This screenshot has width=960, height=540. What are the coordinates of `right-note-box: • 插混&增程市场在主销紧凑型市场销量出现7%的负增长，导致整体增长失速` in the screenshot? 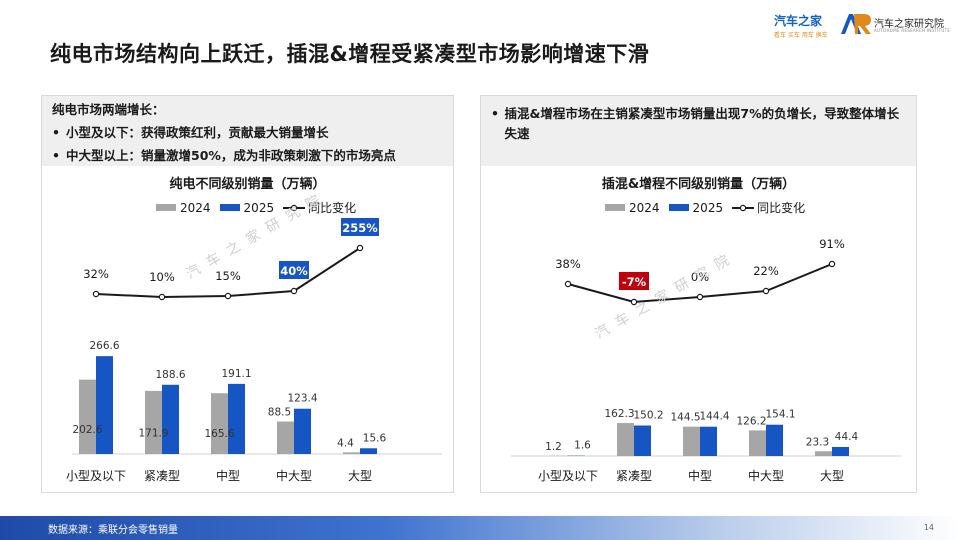 It's located at (698, 131).